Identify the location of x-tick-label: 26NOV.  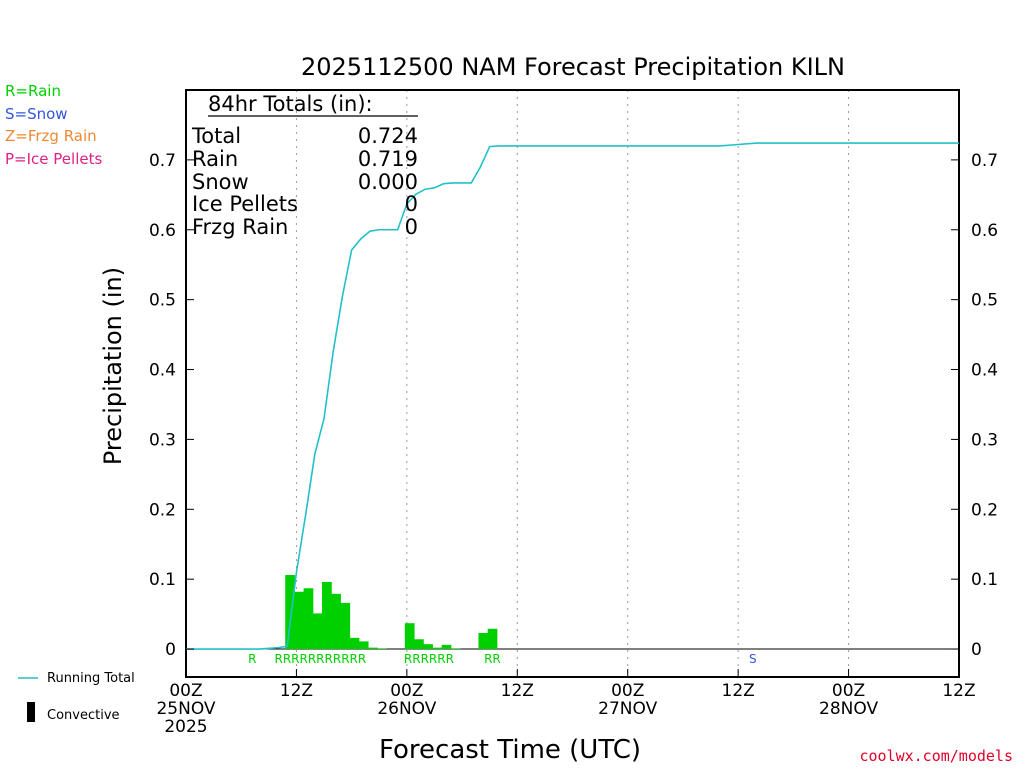
(406, 709).